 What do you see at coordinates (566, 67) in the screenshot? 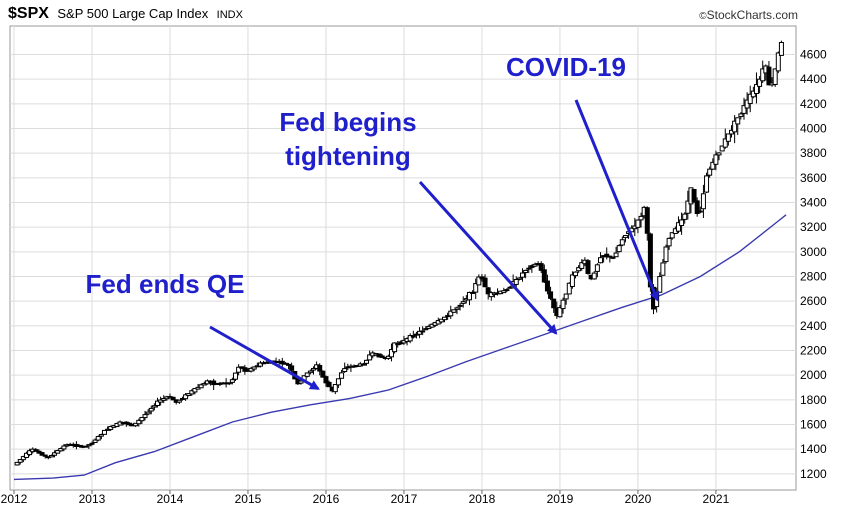
I see `annotation-label: COVID-19` at bounding box center [566, 67].